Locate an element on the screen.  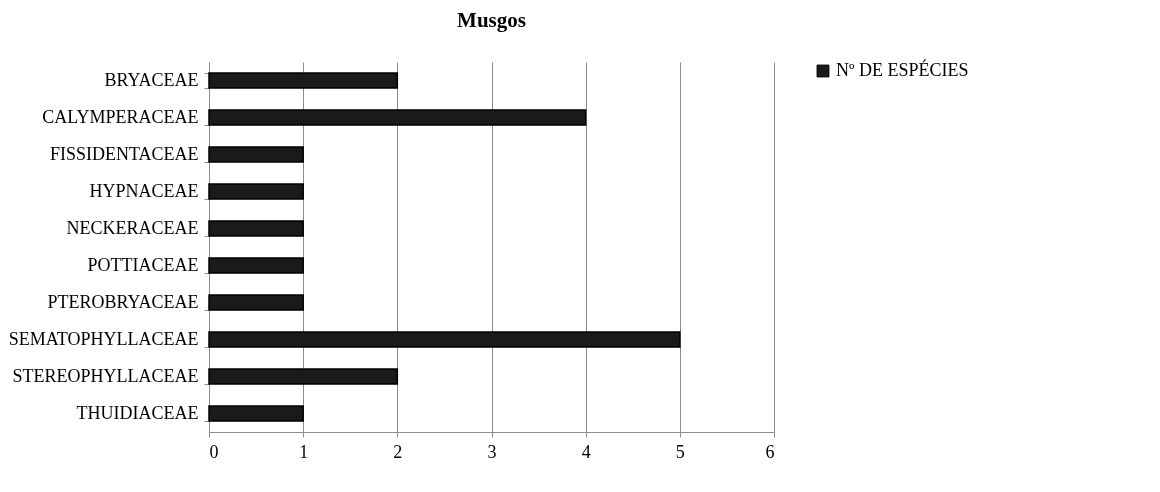
y-tick-label: SEMATOPHYLLACEAE is located at coordinates (103, 339).